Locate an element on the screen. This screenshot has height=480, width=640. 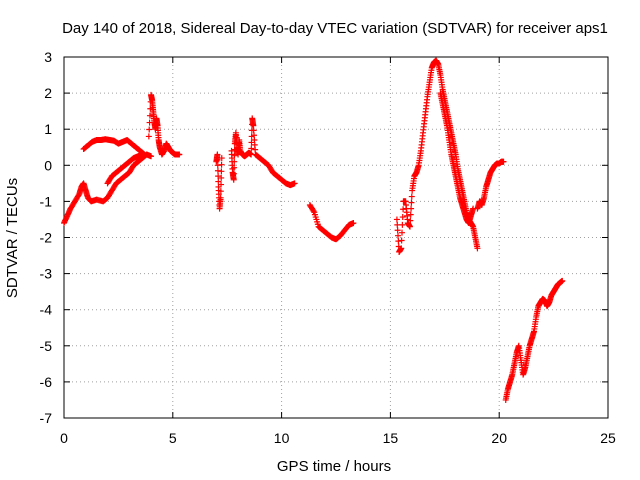
y-tick-label: 3 is located at coordinates (48, 57).